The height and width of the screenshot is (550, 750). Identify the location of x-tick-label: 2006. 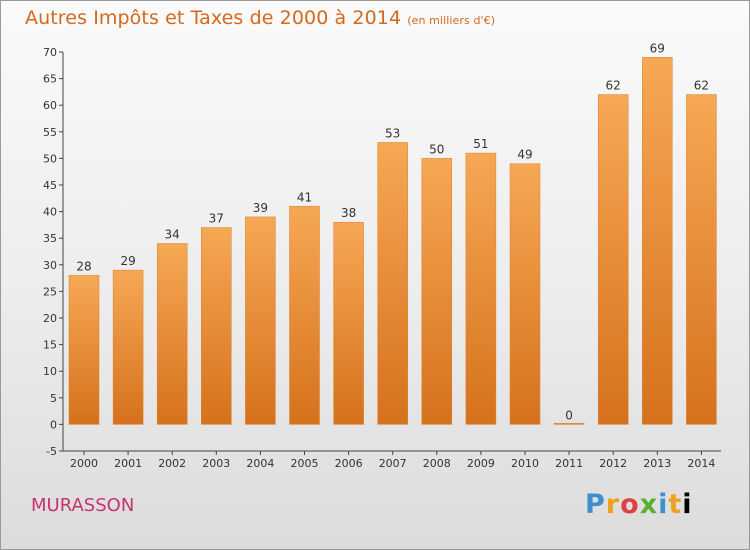
(349, 463).